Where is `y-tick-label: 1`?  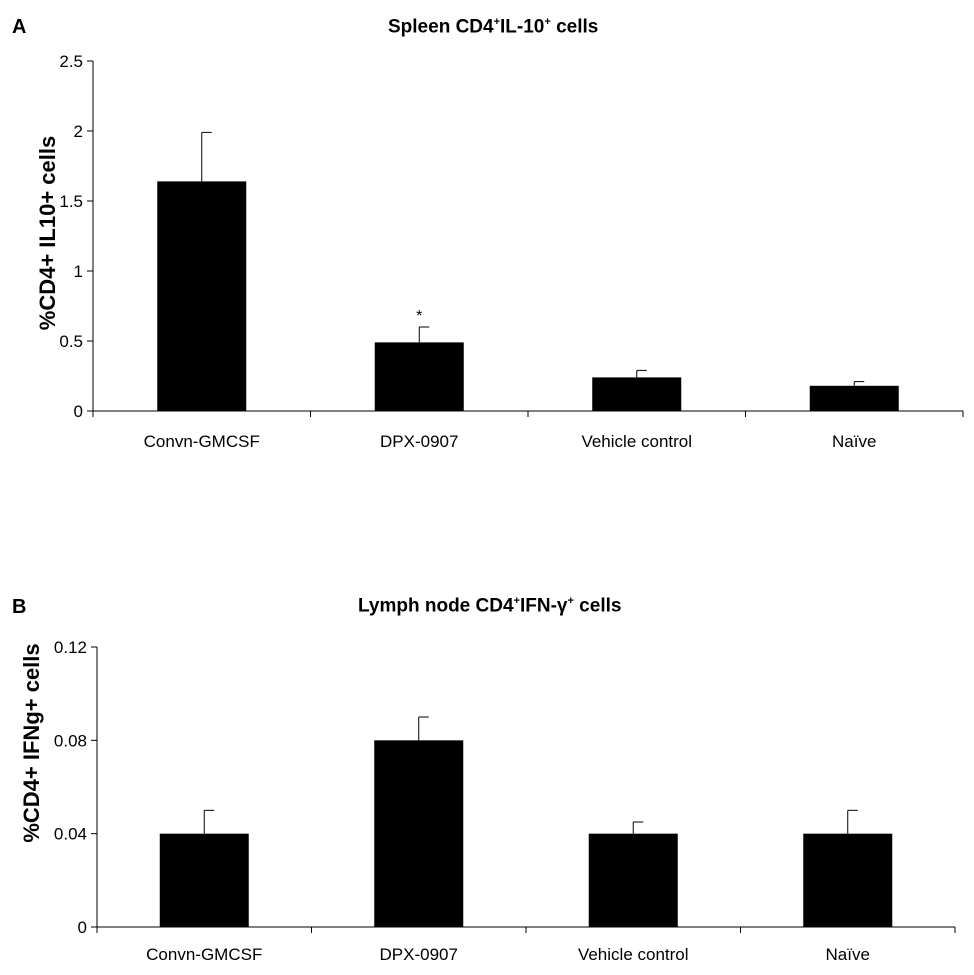
y-tick-label: 1 is located at coordinates (78, 271).